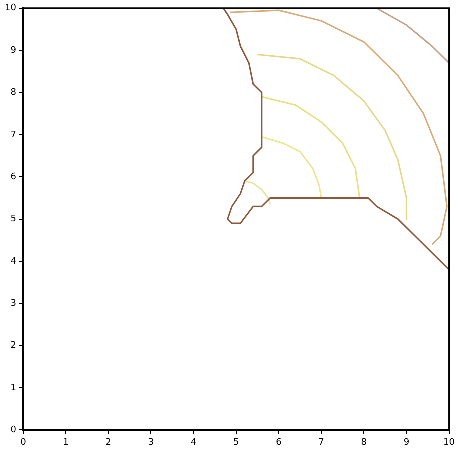 This screenshot has width=458, height=453. Describe the element at coordinates (66, 443) in the screenshot. I see `x-tick-label: 1` at that location.